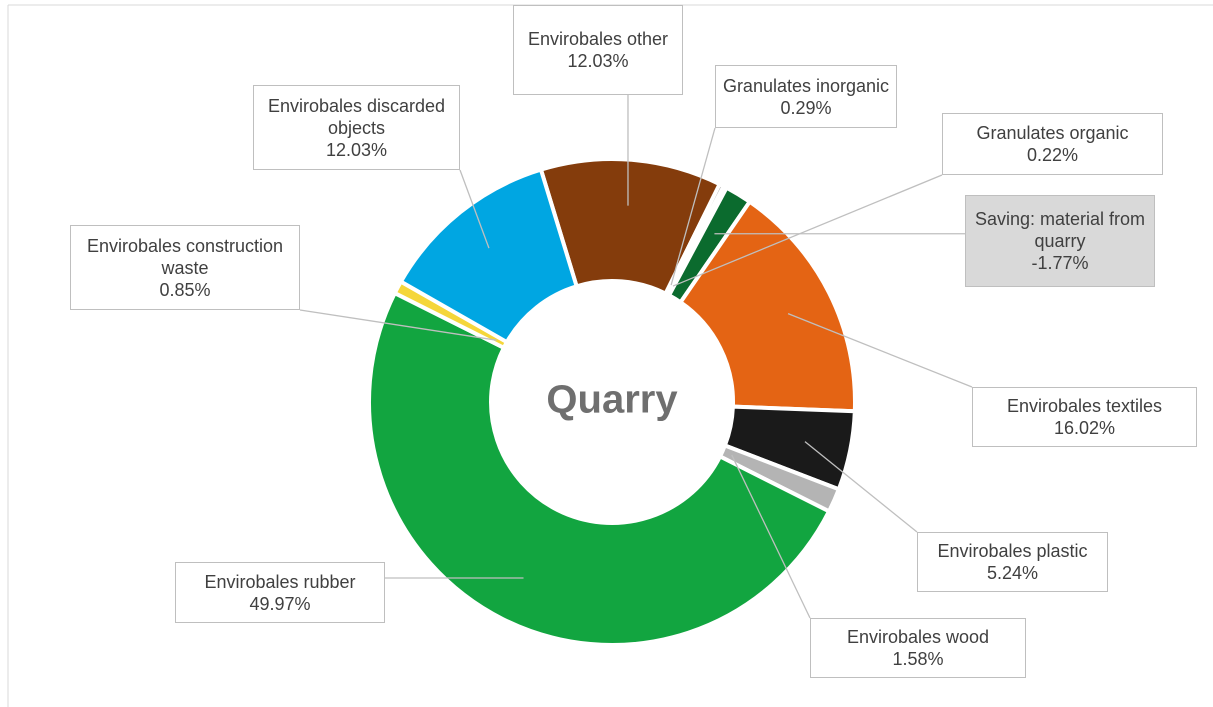  I want to click on data-label: Granulates organic 0.22%, so click(1052, 144).